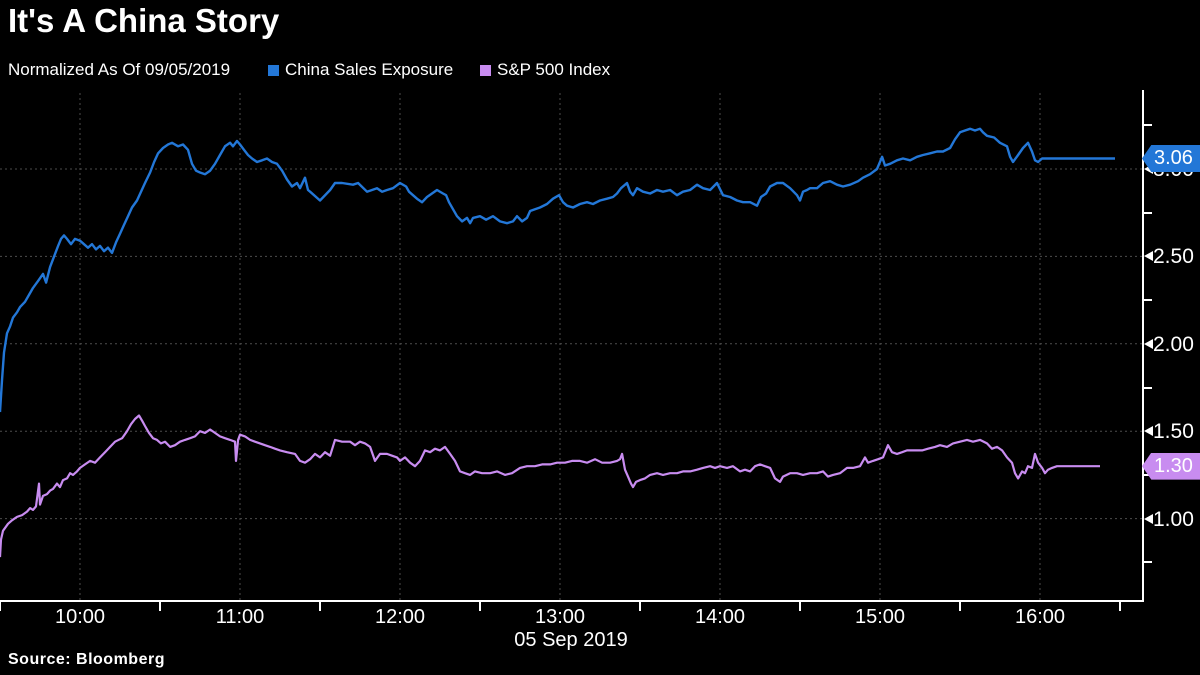 The image size is (1200, 675). Describe the element at coordinates (560, 617) in the screenshot. I see `x-axis-tick-label: 13:00` at that location.